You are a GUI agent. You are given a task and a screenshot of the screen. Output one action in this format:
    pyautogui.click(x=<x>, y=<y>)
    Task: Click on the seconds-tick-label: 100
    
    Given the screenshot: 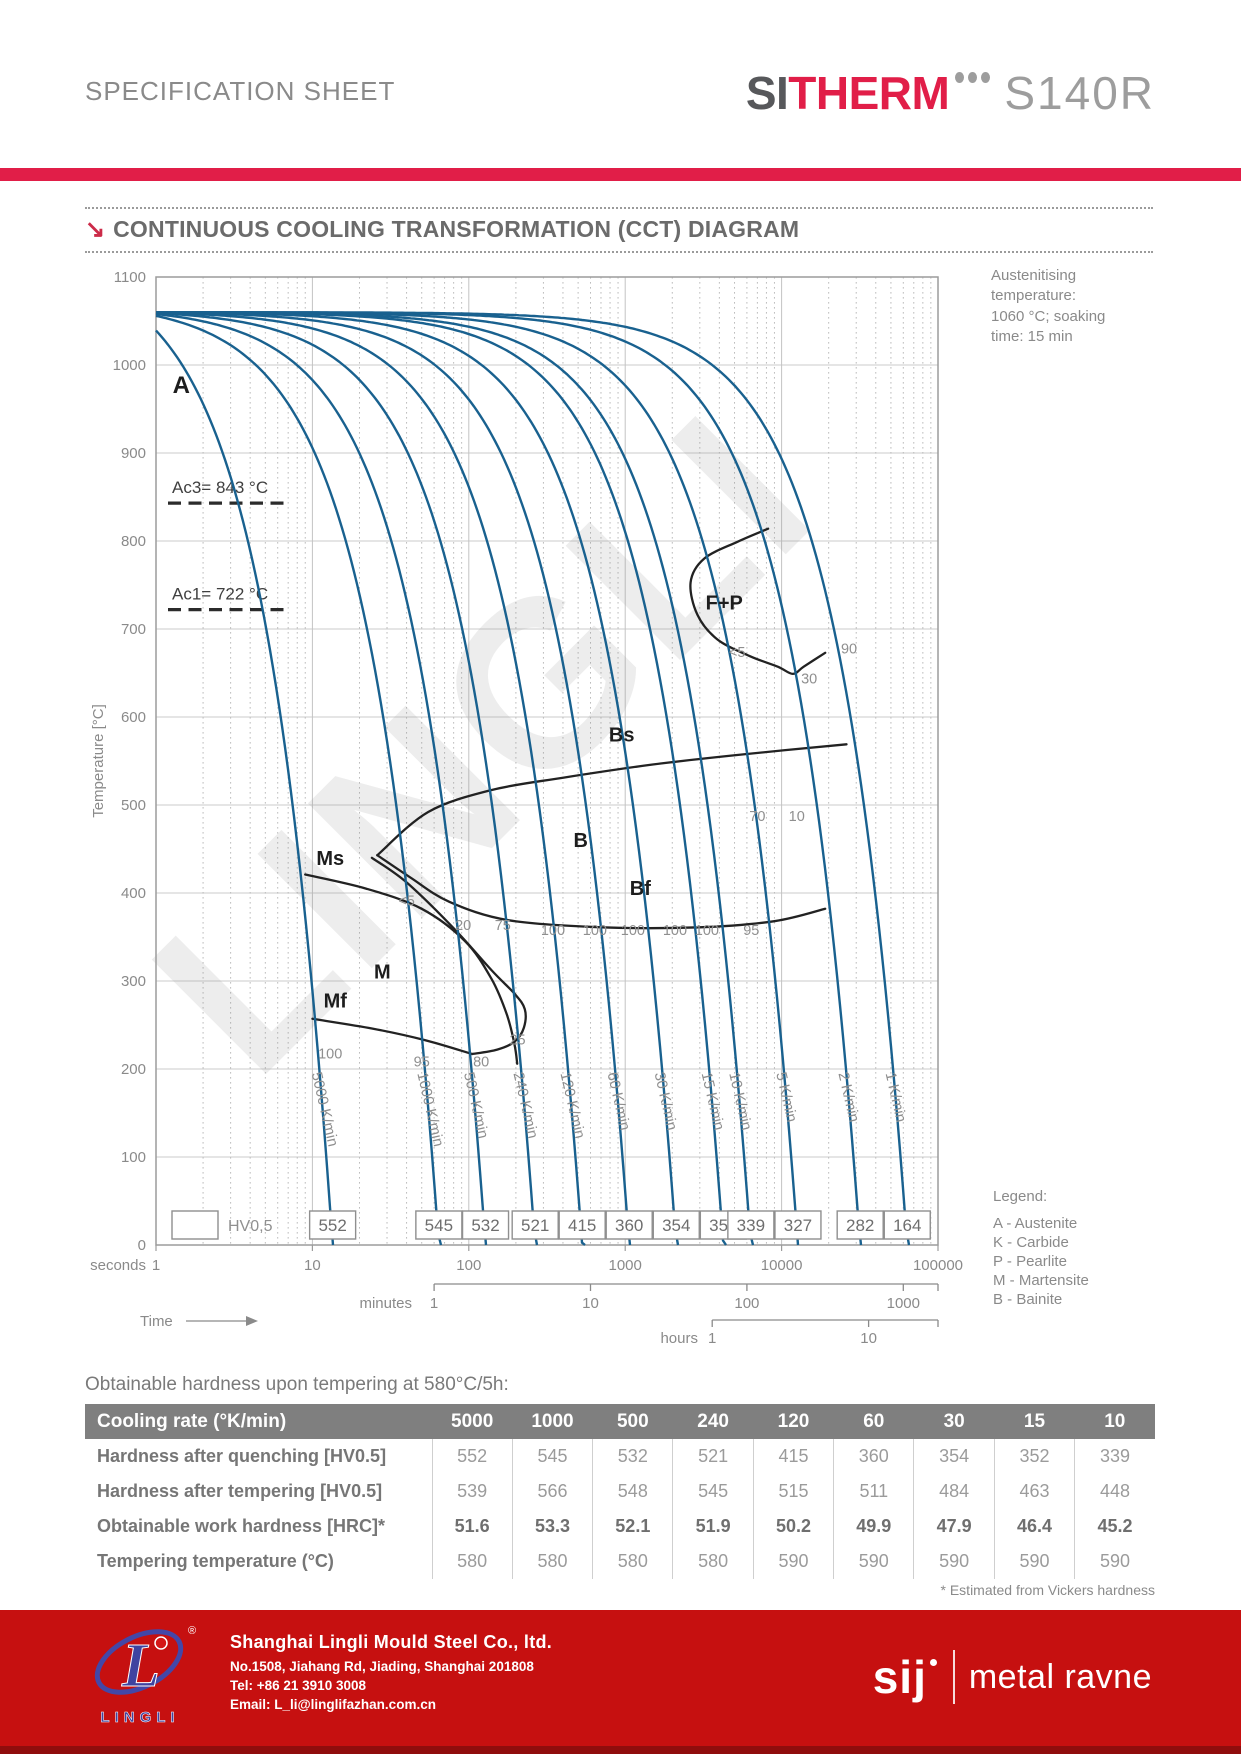 What is the action you would take?
    pyautogui.click(x=468, y=1265)
    